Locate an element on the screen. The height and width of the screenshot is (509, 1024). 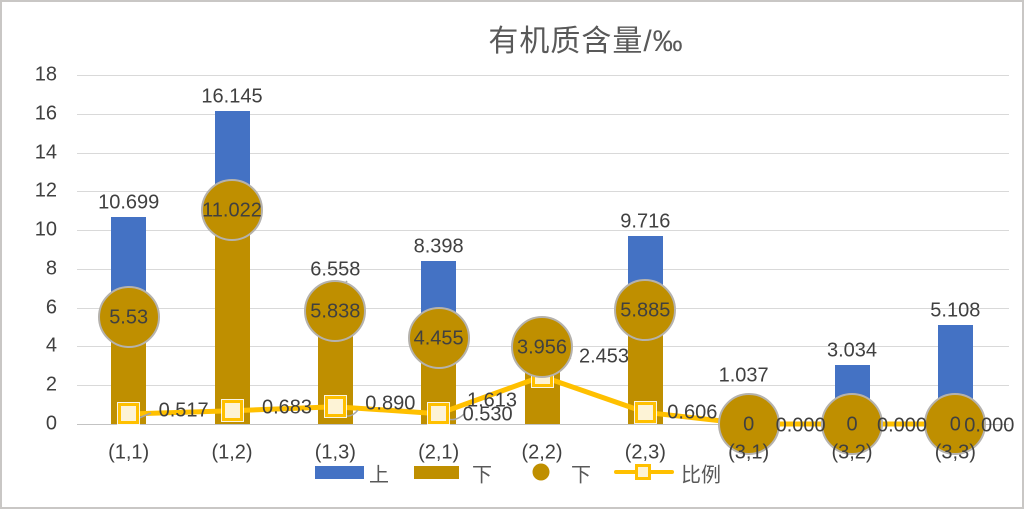
upper-bar-label: 16.145 is located at coordinates (232, 96).